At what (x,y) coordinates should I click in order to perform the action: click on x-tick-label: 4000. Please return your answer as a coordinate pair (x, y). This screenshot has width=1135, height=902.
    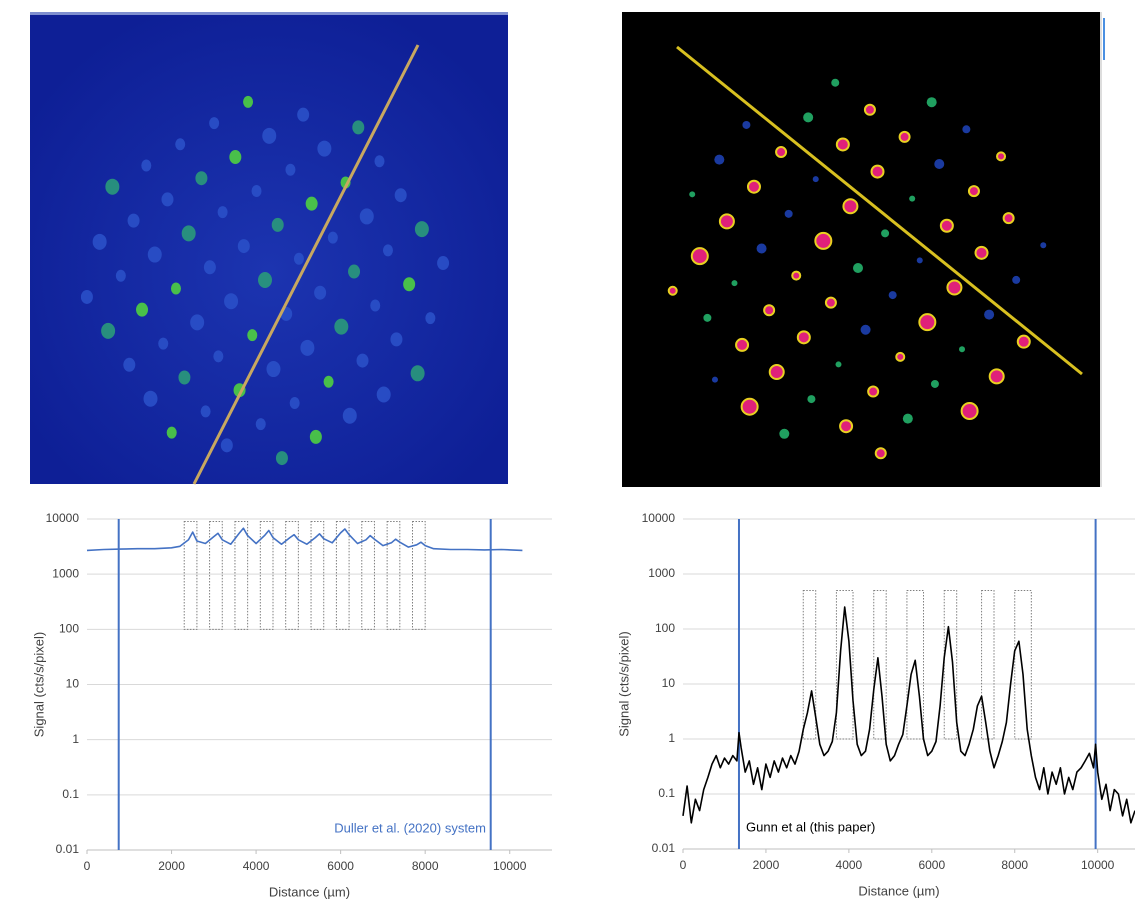
    Looking at the image, I should click on (849, 865).